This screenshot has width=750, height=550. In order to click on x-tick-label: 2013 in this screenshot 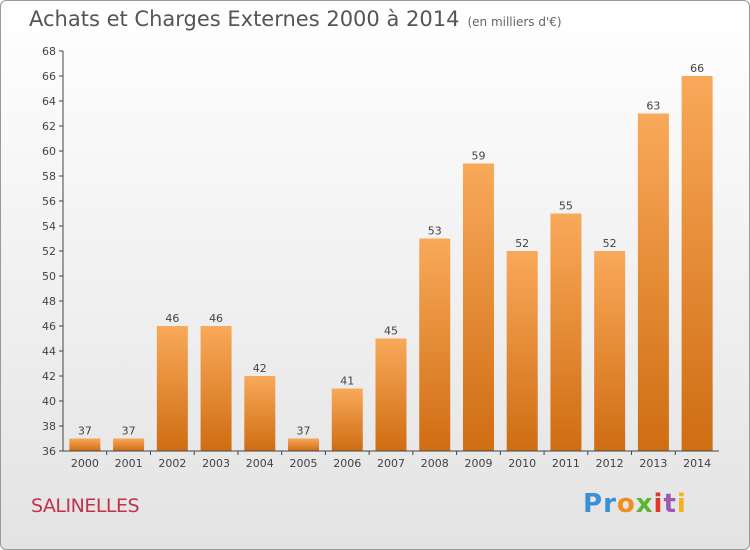, I will do `click(653, 463)`.